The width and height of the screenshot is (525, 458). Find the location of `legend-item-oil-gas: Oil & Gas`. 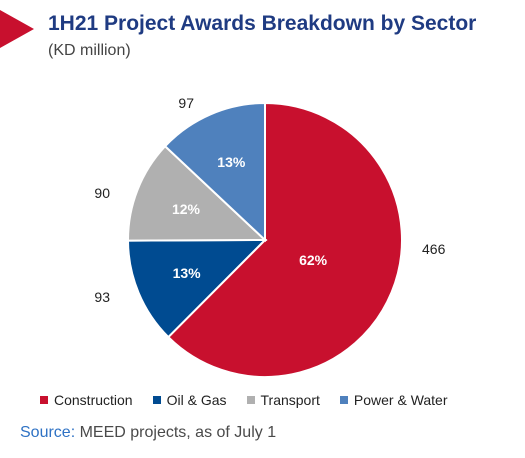

legend-item-oil-gas: Oil & Gas is located at coordinates (189, 400).